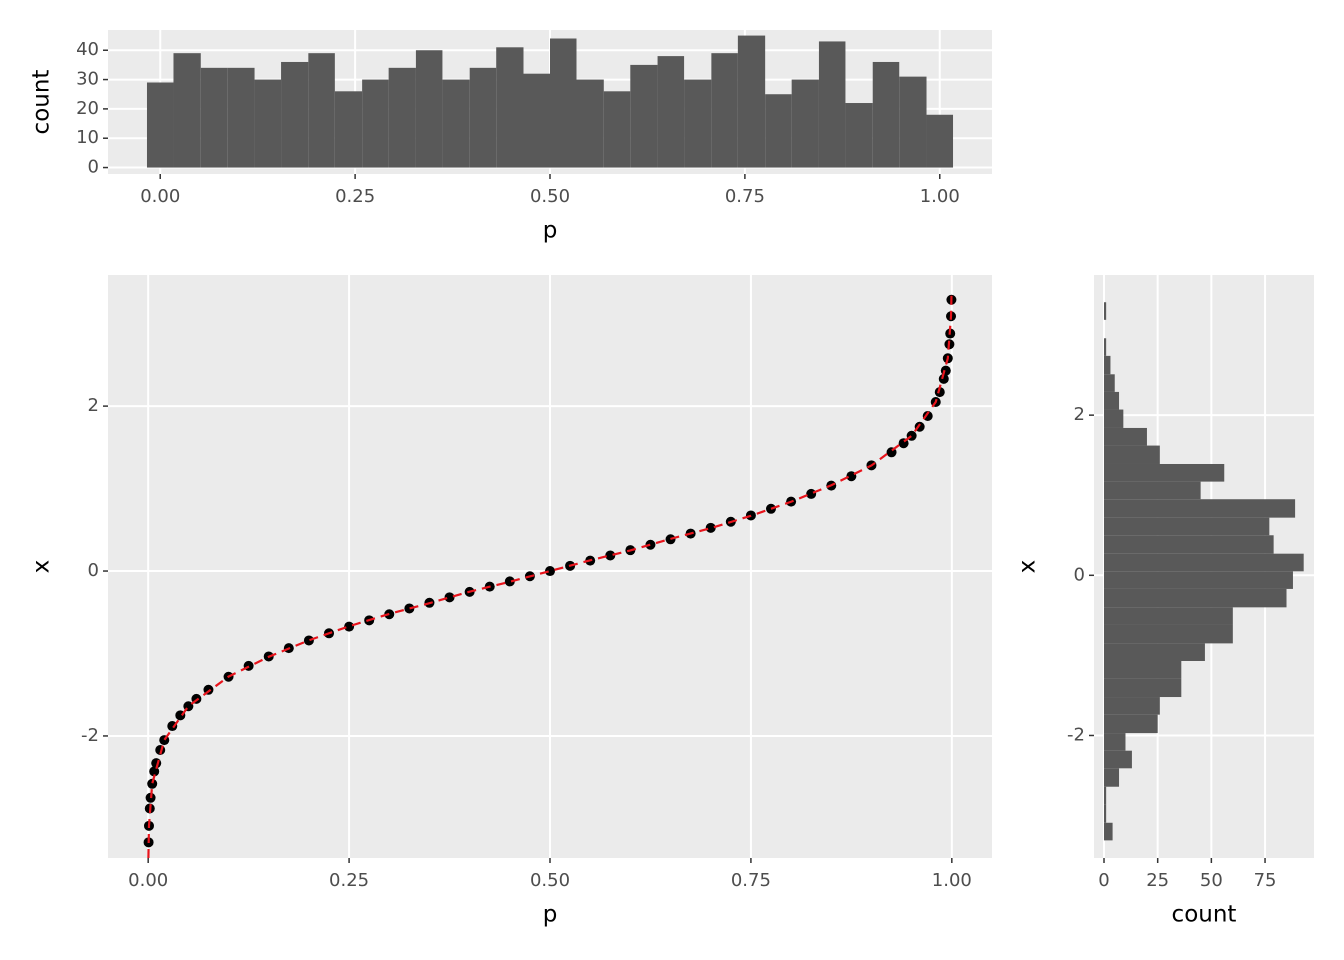  Describe the element at coordinates (87, 108) in the screenshot. I see `y-tick-label: 20` at that location.